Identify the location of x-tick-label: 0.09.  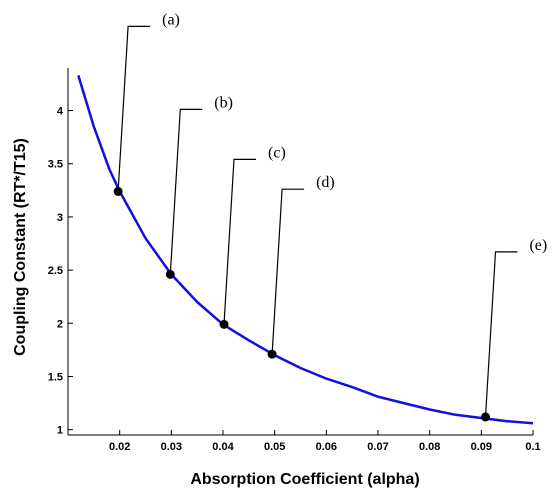
(481, 447).